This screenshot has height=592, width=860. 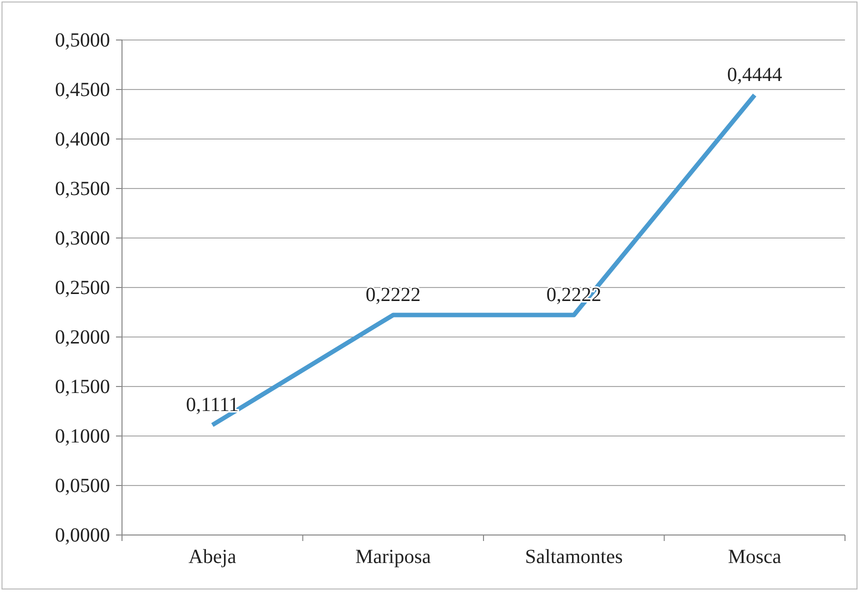 What do you see at coordinates (393, 557) in the screenshot?
I see `x-tick-label: Mariposa` at bounding box center [393, 557].